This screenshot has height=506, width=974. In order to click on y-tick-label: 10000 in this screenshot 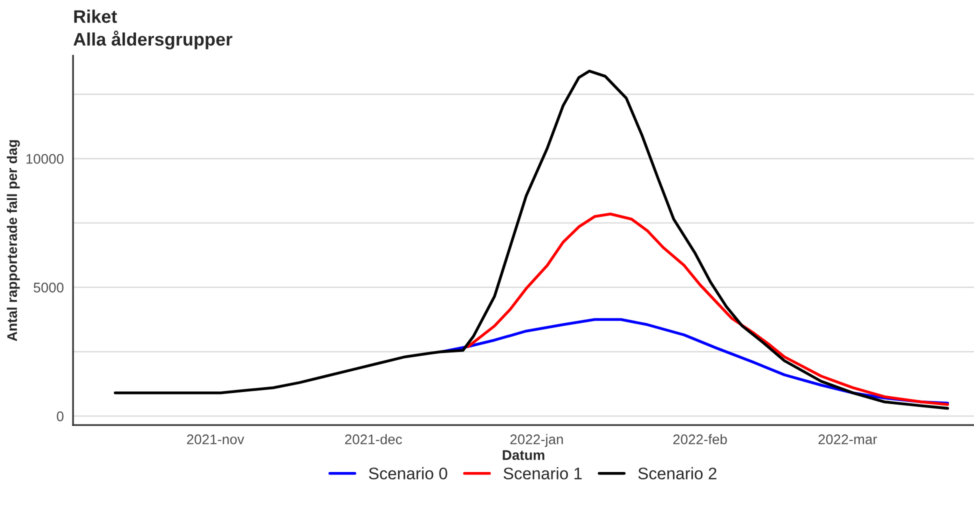, I will do `click(45, 159)`.